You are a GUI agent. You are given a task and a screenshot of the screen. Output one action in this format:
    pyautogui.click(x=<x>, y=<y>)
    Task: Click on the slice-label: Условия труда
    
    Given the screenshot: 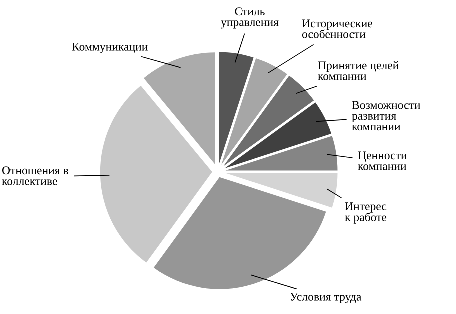 What is the action you would take?
    pyautogui.click(x=326, y=298)
    